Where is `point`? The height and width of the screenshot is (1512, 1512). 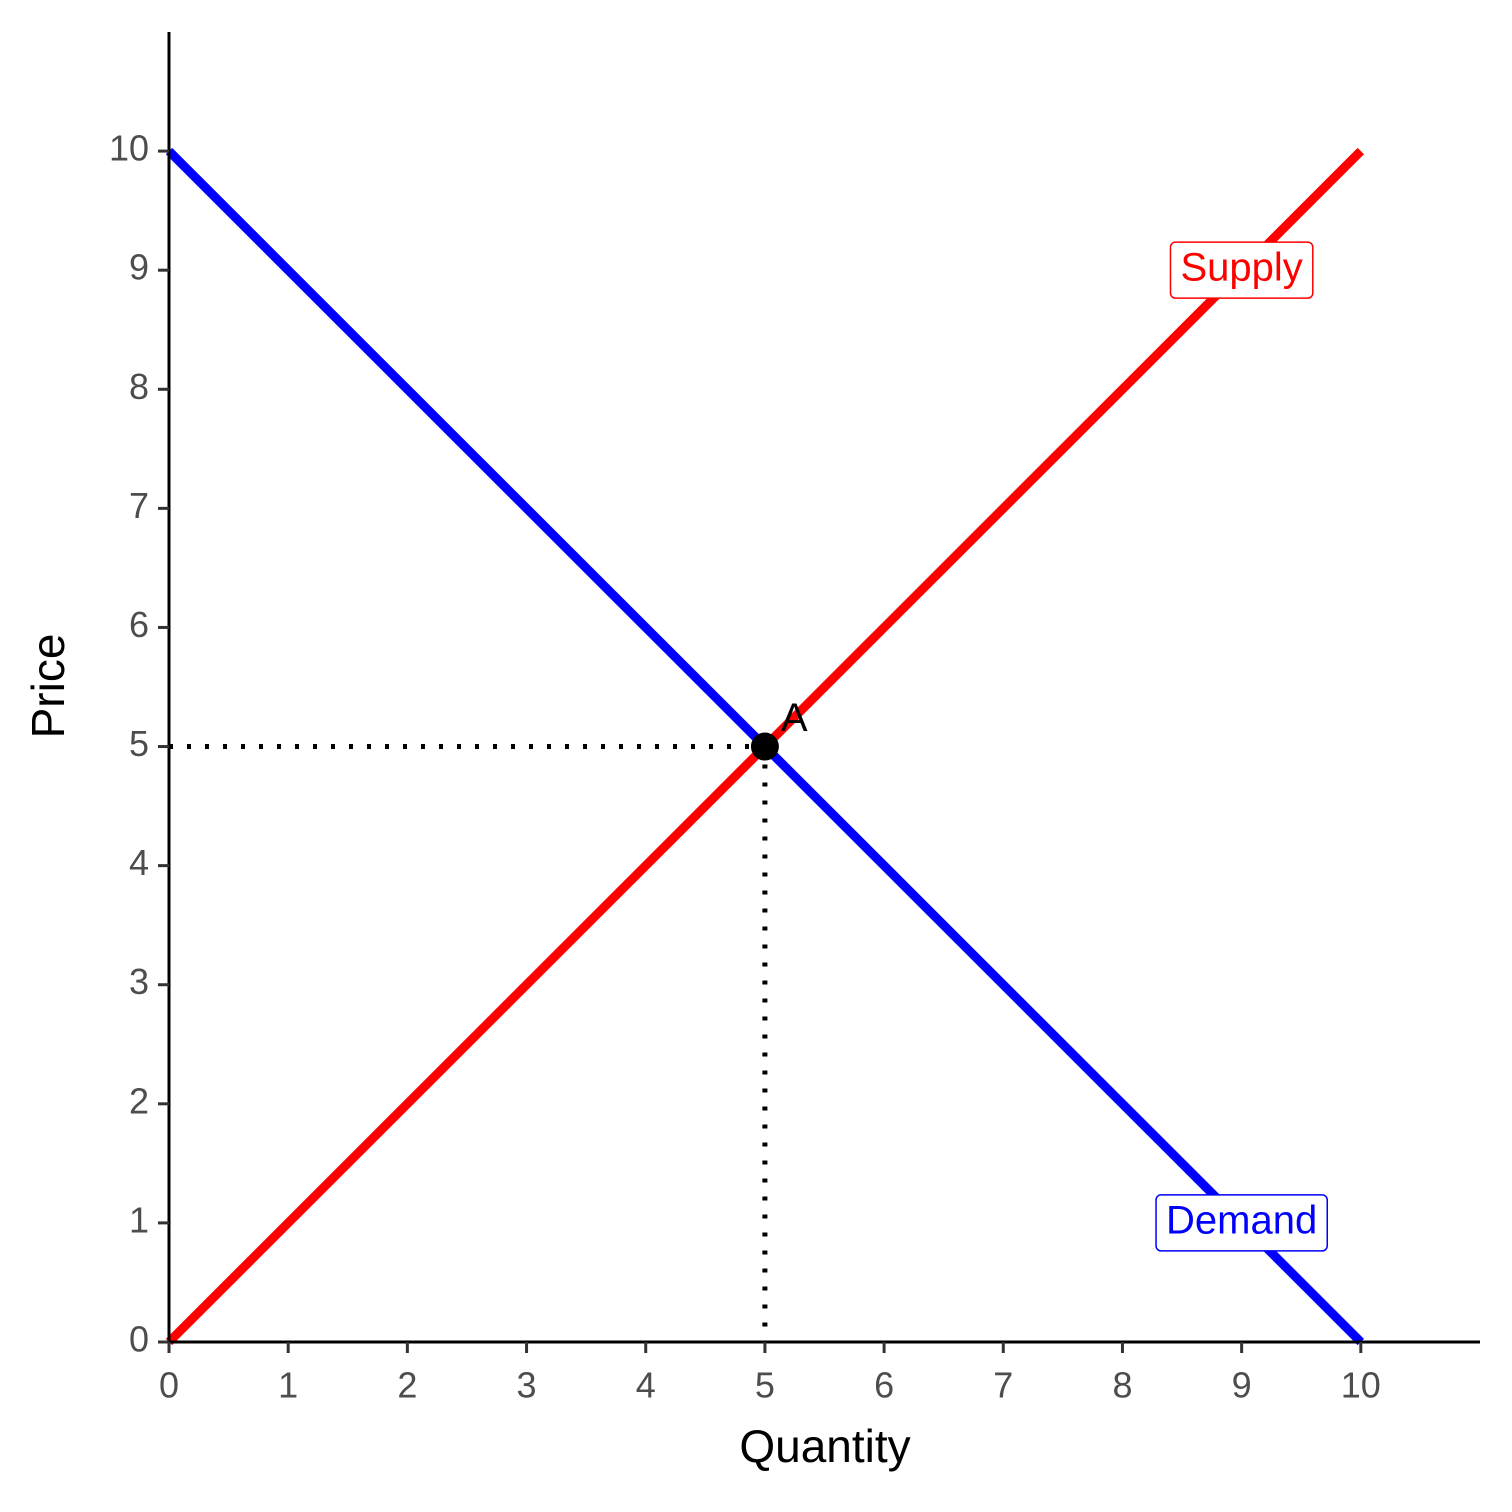
point is located at coordinates (764, 746).